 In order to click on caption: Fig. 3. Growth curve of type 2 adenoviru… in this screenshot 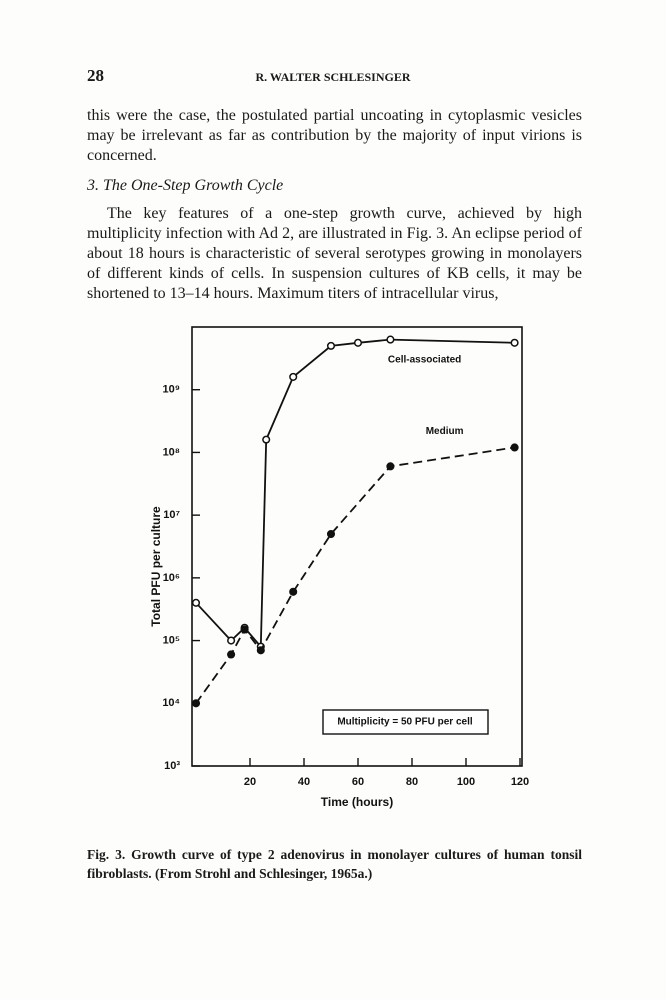, I will do `click(334, 864)`.